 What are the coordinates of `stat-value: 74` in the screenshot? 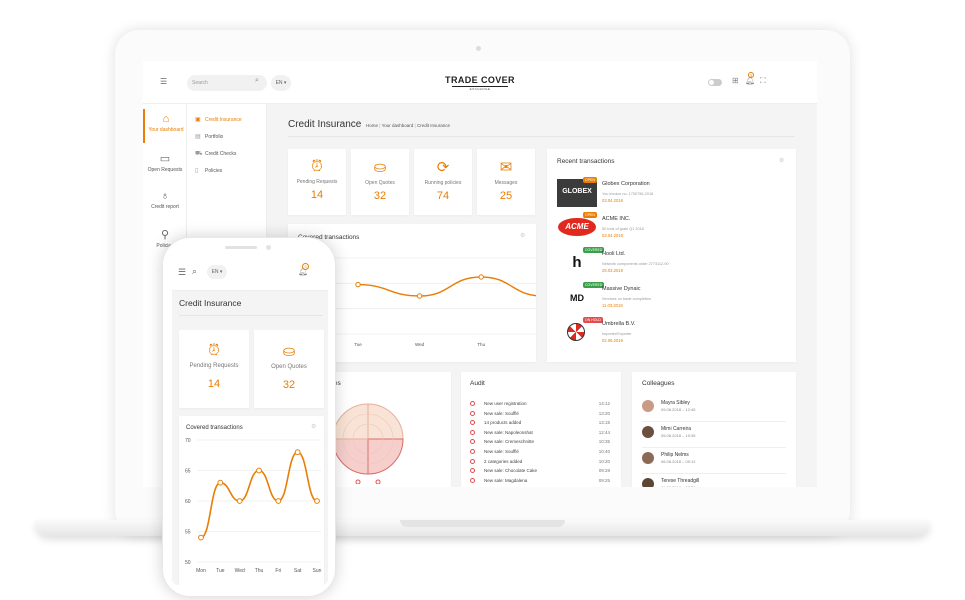 It's located at (443, 196).